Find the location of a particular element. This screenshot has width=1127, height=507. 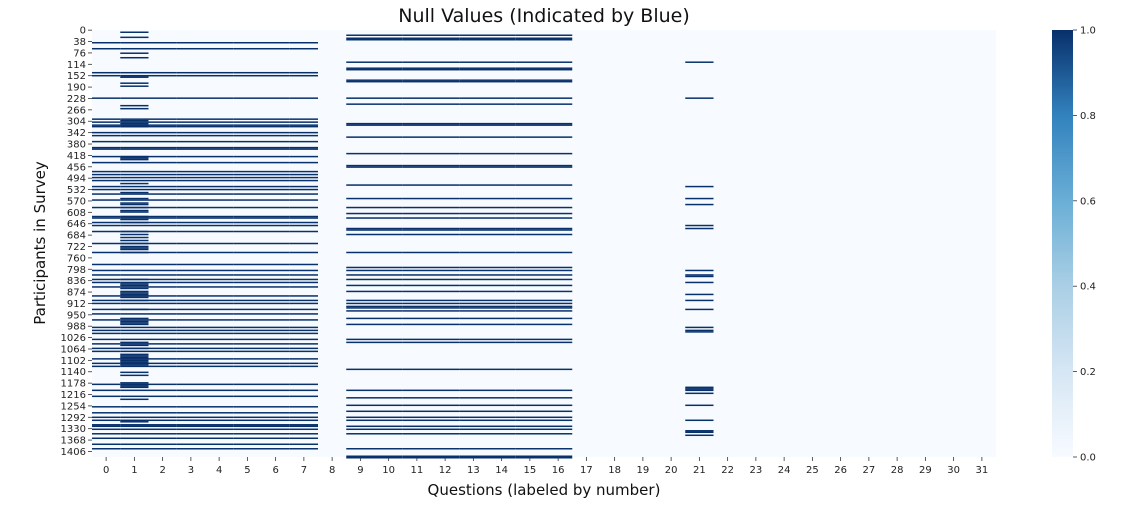

y-tick-label: 1406 is located at coordinates (73, 452).